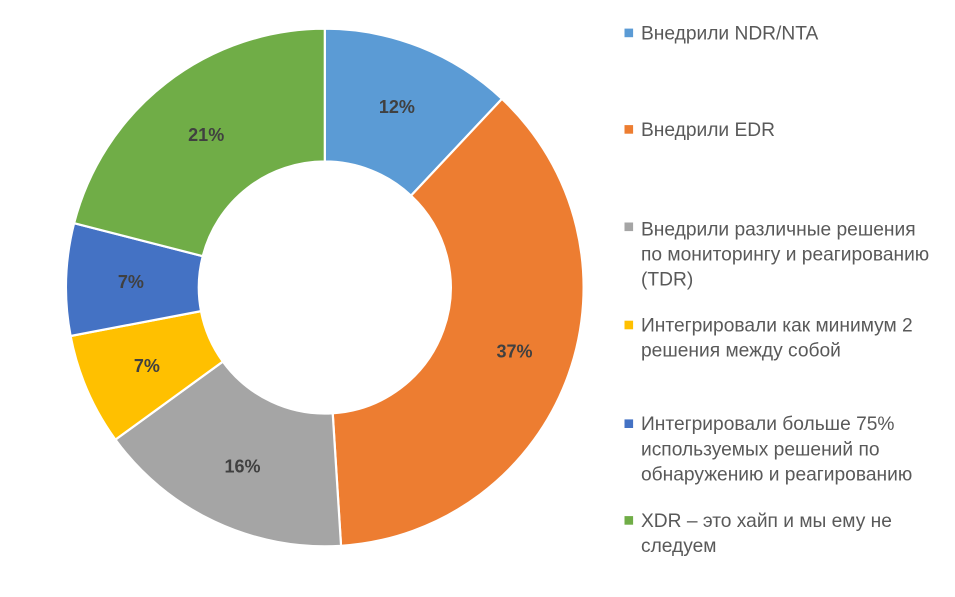 The image size is (955, 597). What do you see at coordinates (678, 546) in the screenshot?
I see `svg-text: следуем` at bounding box center [678, 546].